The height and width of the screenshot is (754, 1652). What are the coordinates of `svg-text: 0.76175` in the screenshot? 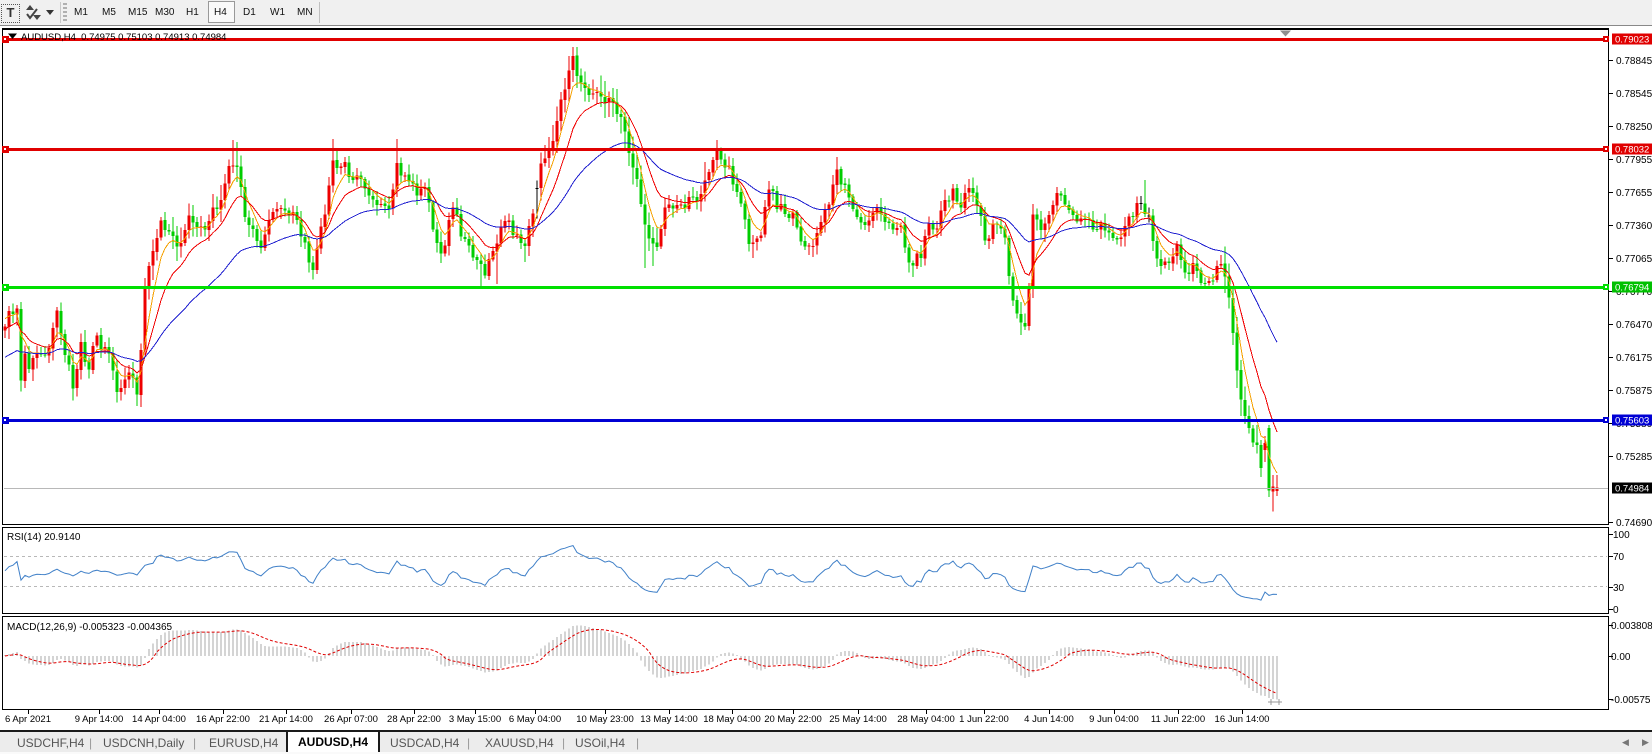 It's located at (1634, 358).